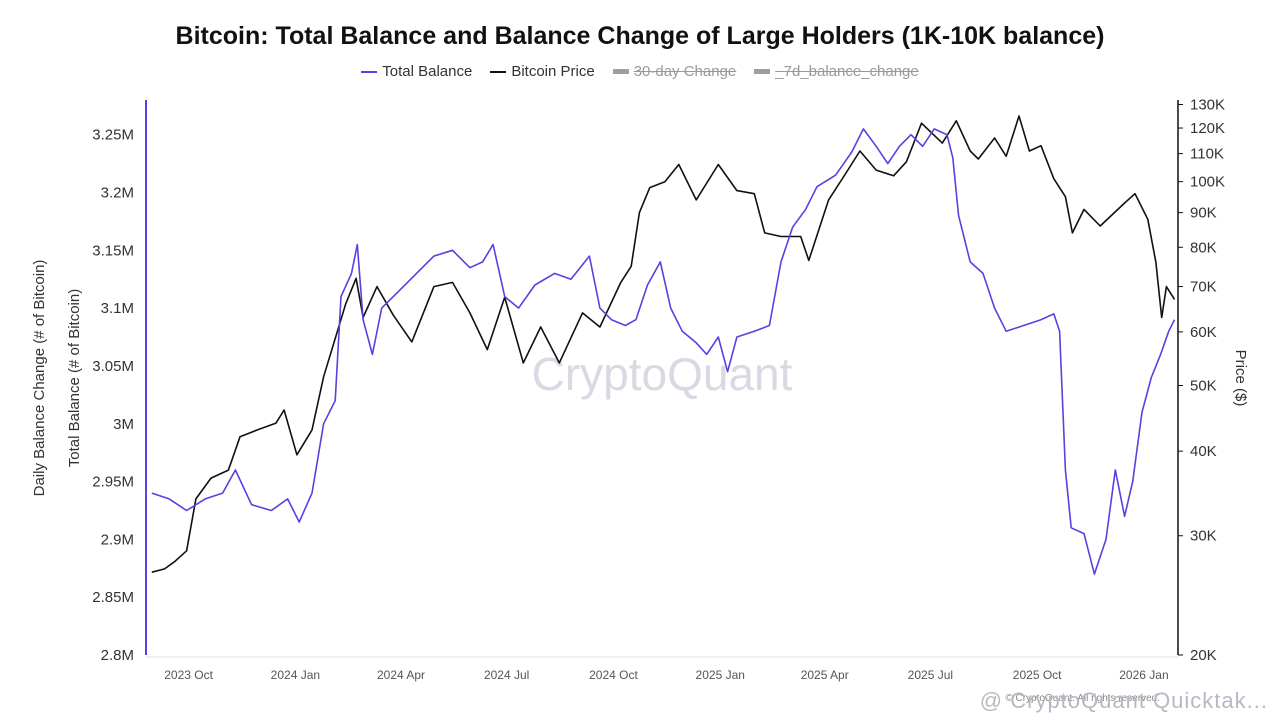 This screenshot has width=1280, height=720. Describe the element at coordinates (123, 424) in the screenshot. I see `y-left-tick-label: 3M` at that location.